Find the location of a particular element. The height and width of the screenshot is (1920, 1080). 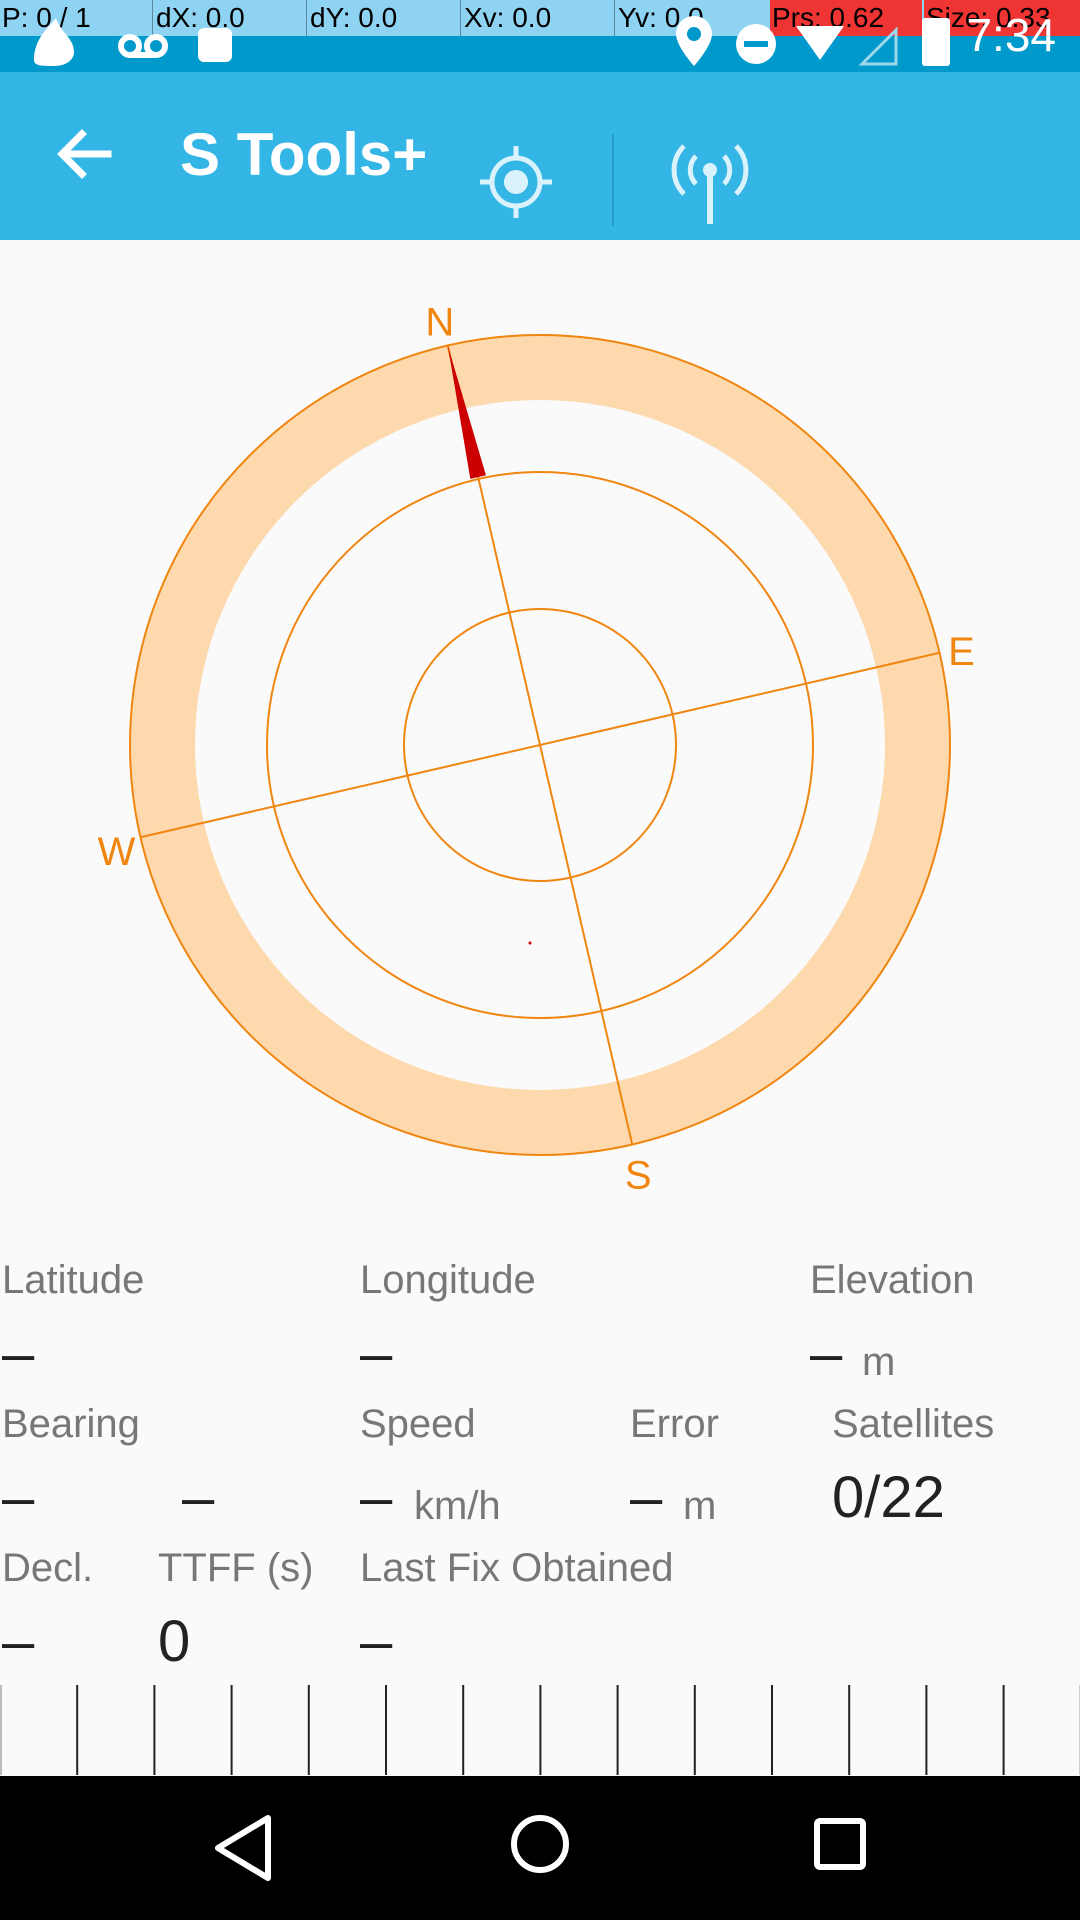

overlay-xv: Xv: 0.0 is located at coordinates (508, 17).